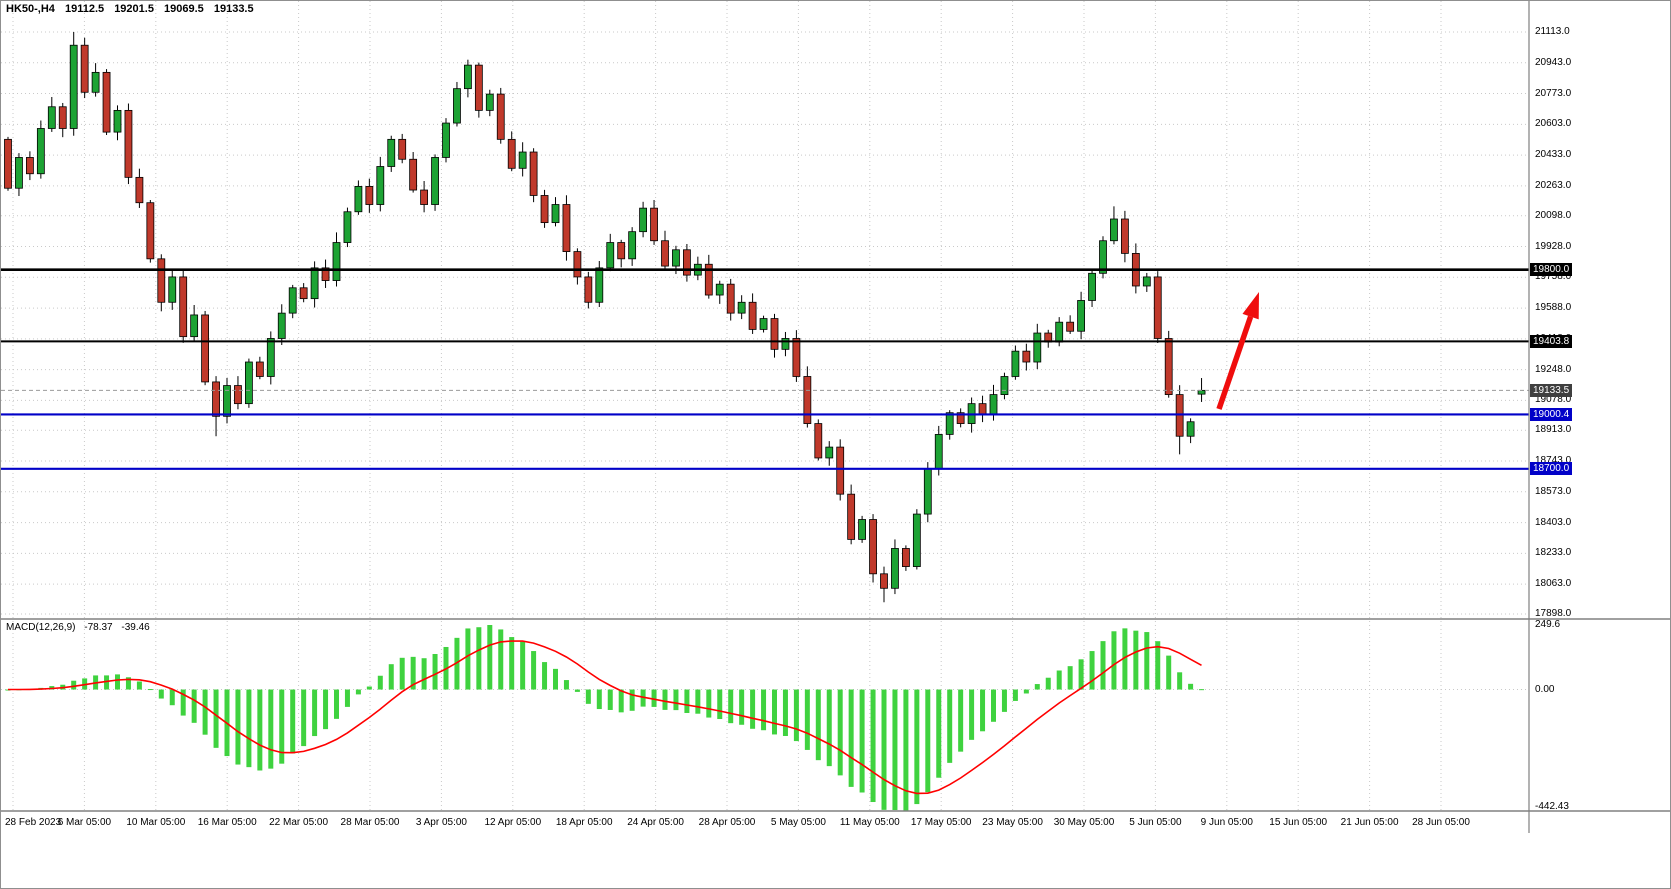 This screenshot has width=1671, height=889. What do you see at coordinates (1251, 306) in the screenshot?
I see `trend-arrow-head` at bounding box center [1251, 306].